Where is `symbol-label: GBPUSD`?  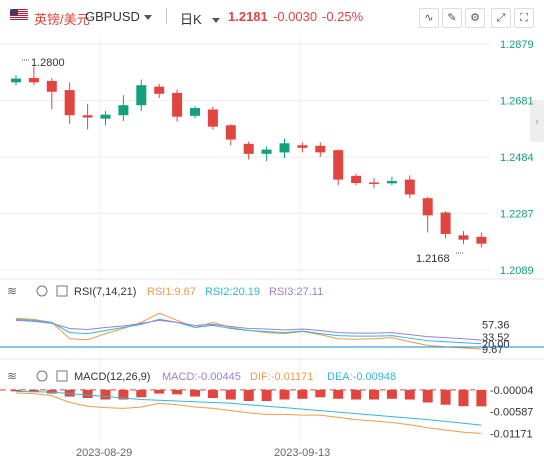
symbol-label: GBPUSD is located at coordinates (112, 16).